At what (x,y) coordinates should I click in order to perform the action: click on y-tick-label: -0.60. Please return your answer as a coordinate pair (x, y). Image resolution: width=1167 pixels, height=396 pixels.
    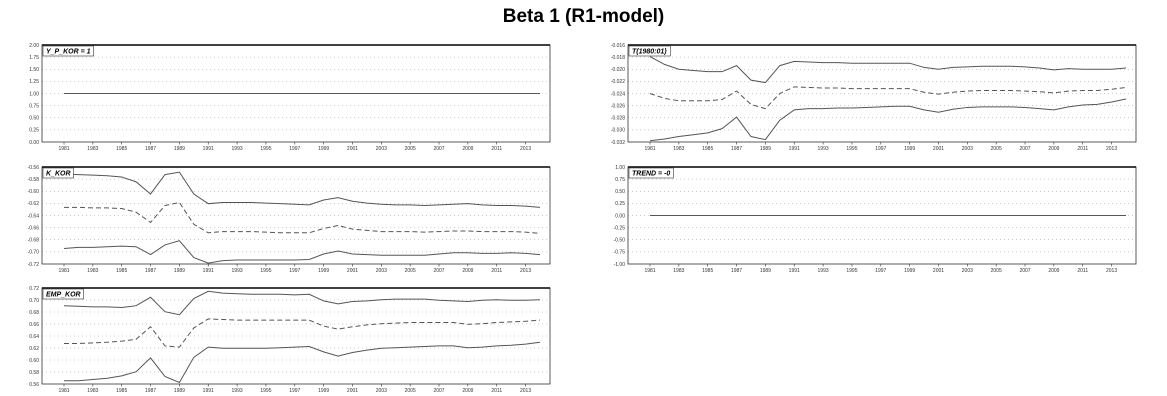
    Looking at the image, I should click on (34, 192).